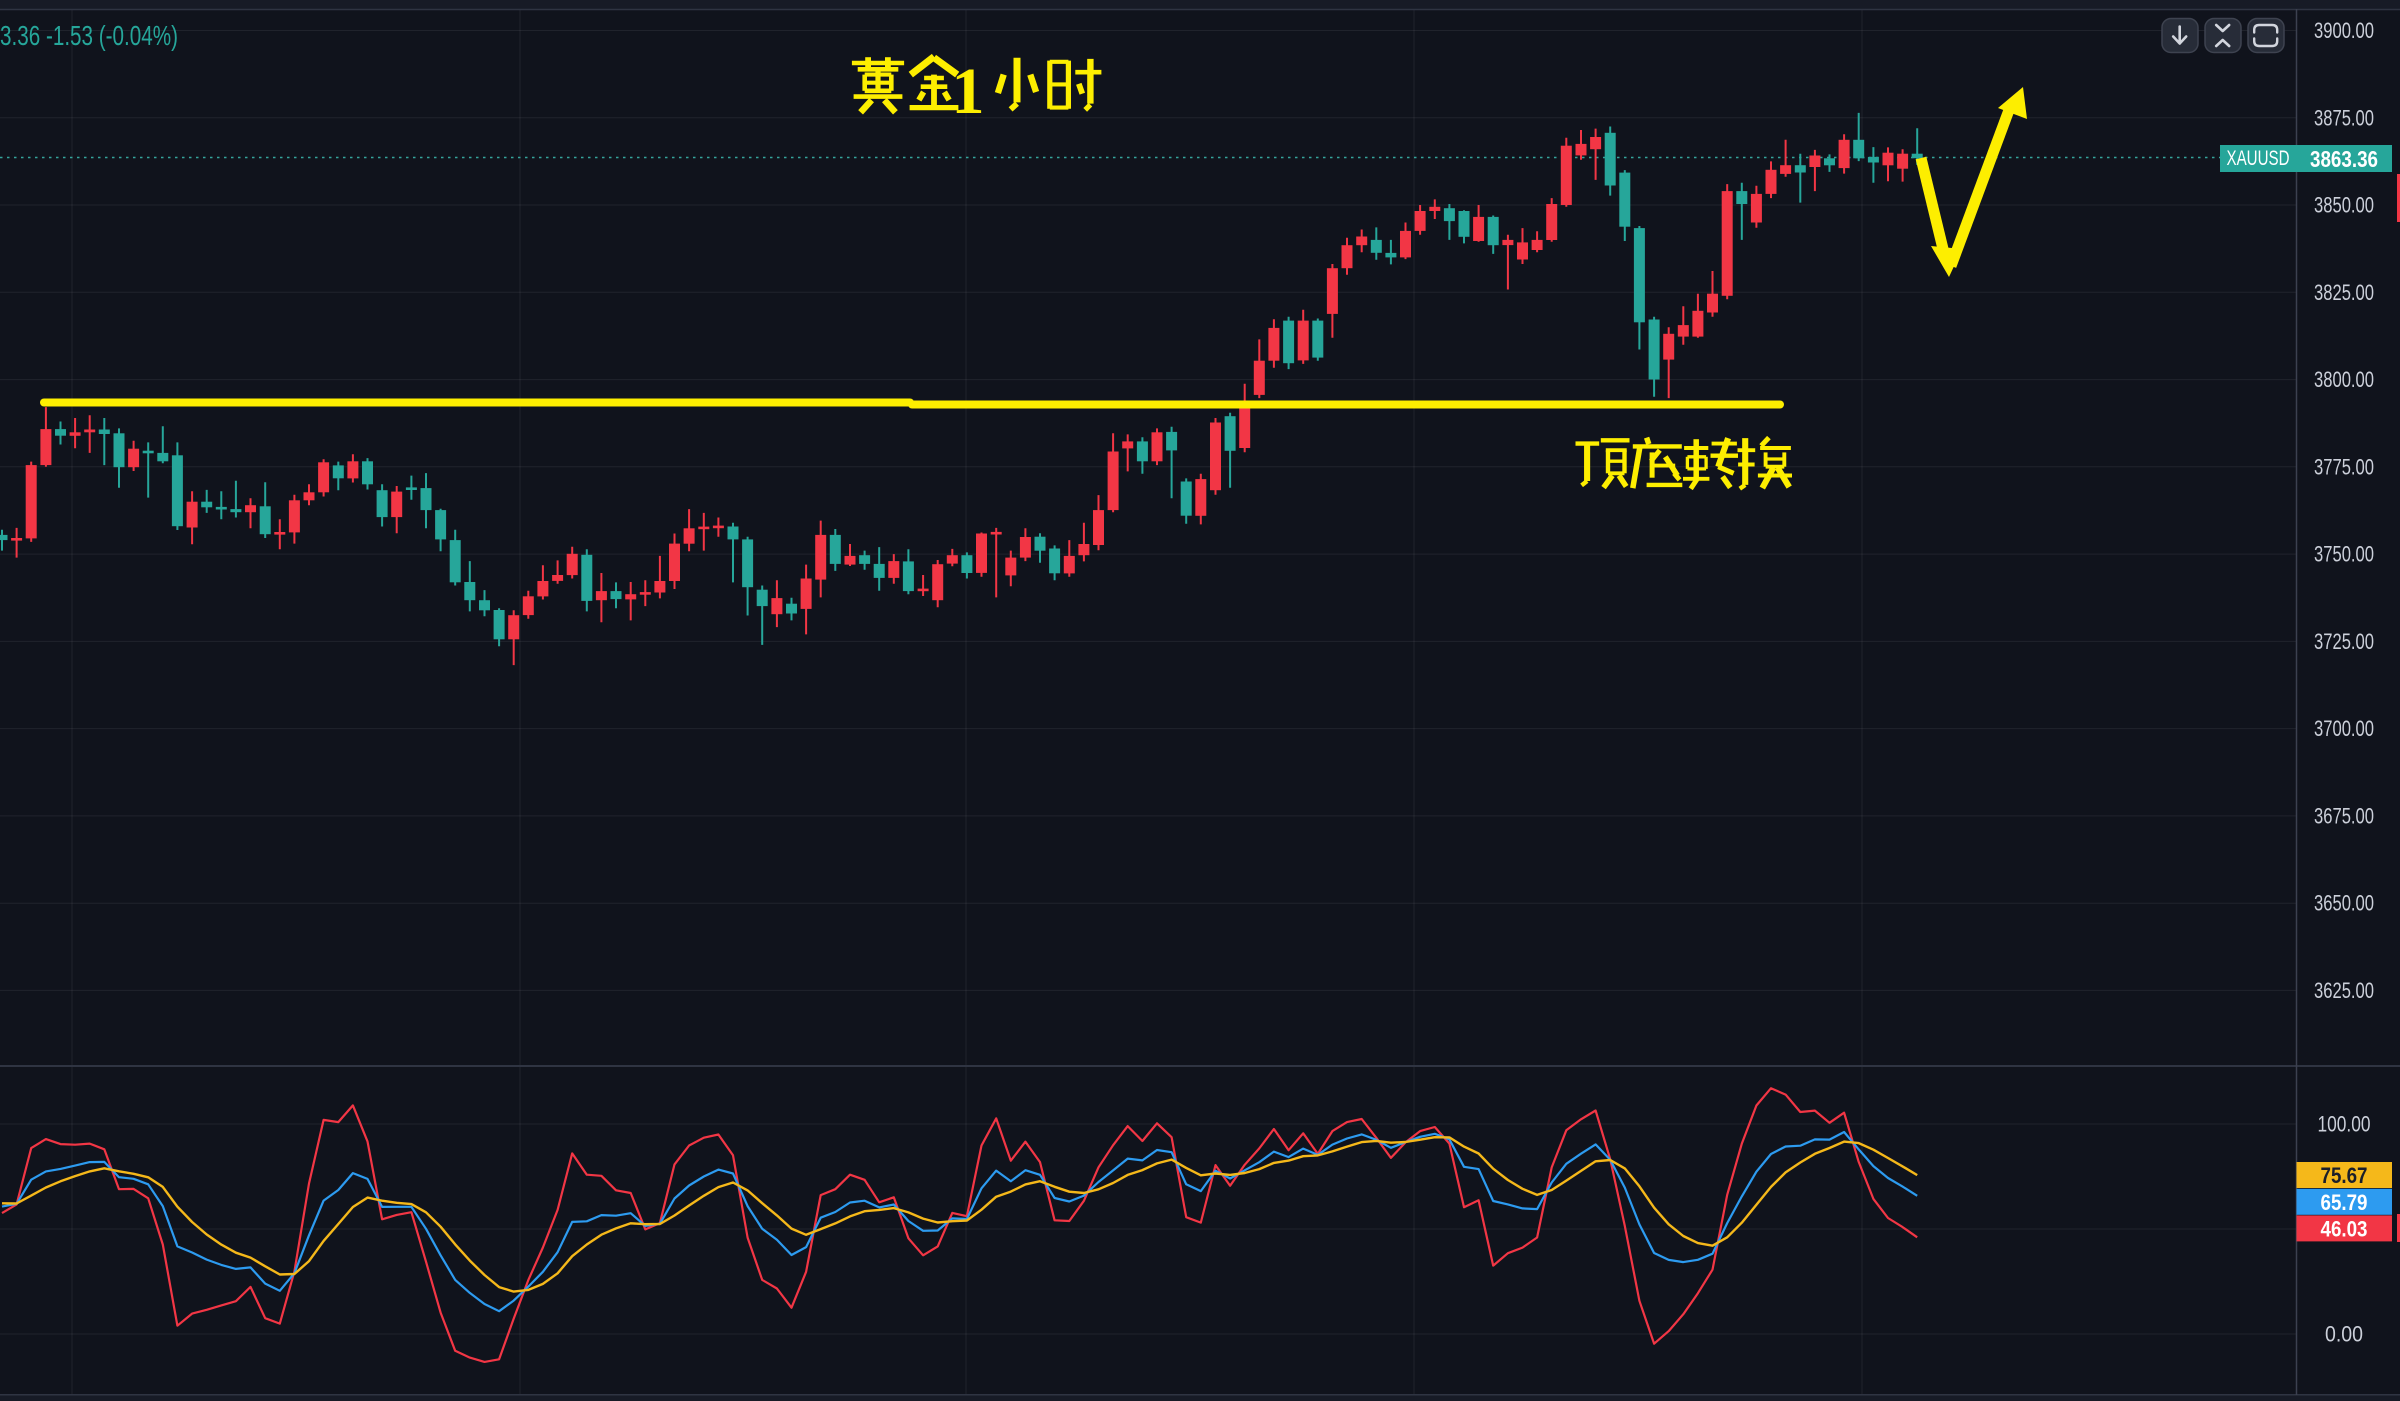 Image resolution: width=2400 pixels, height=1401 pixels. Describe the element at coordinates (2344, 728) in the screenshot. I see `svg-text: 3700.00` at that location.